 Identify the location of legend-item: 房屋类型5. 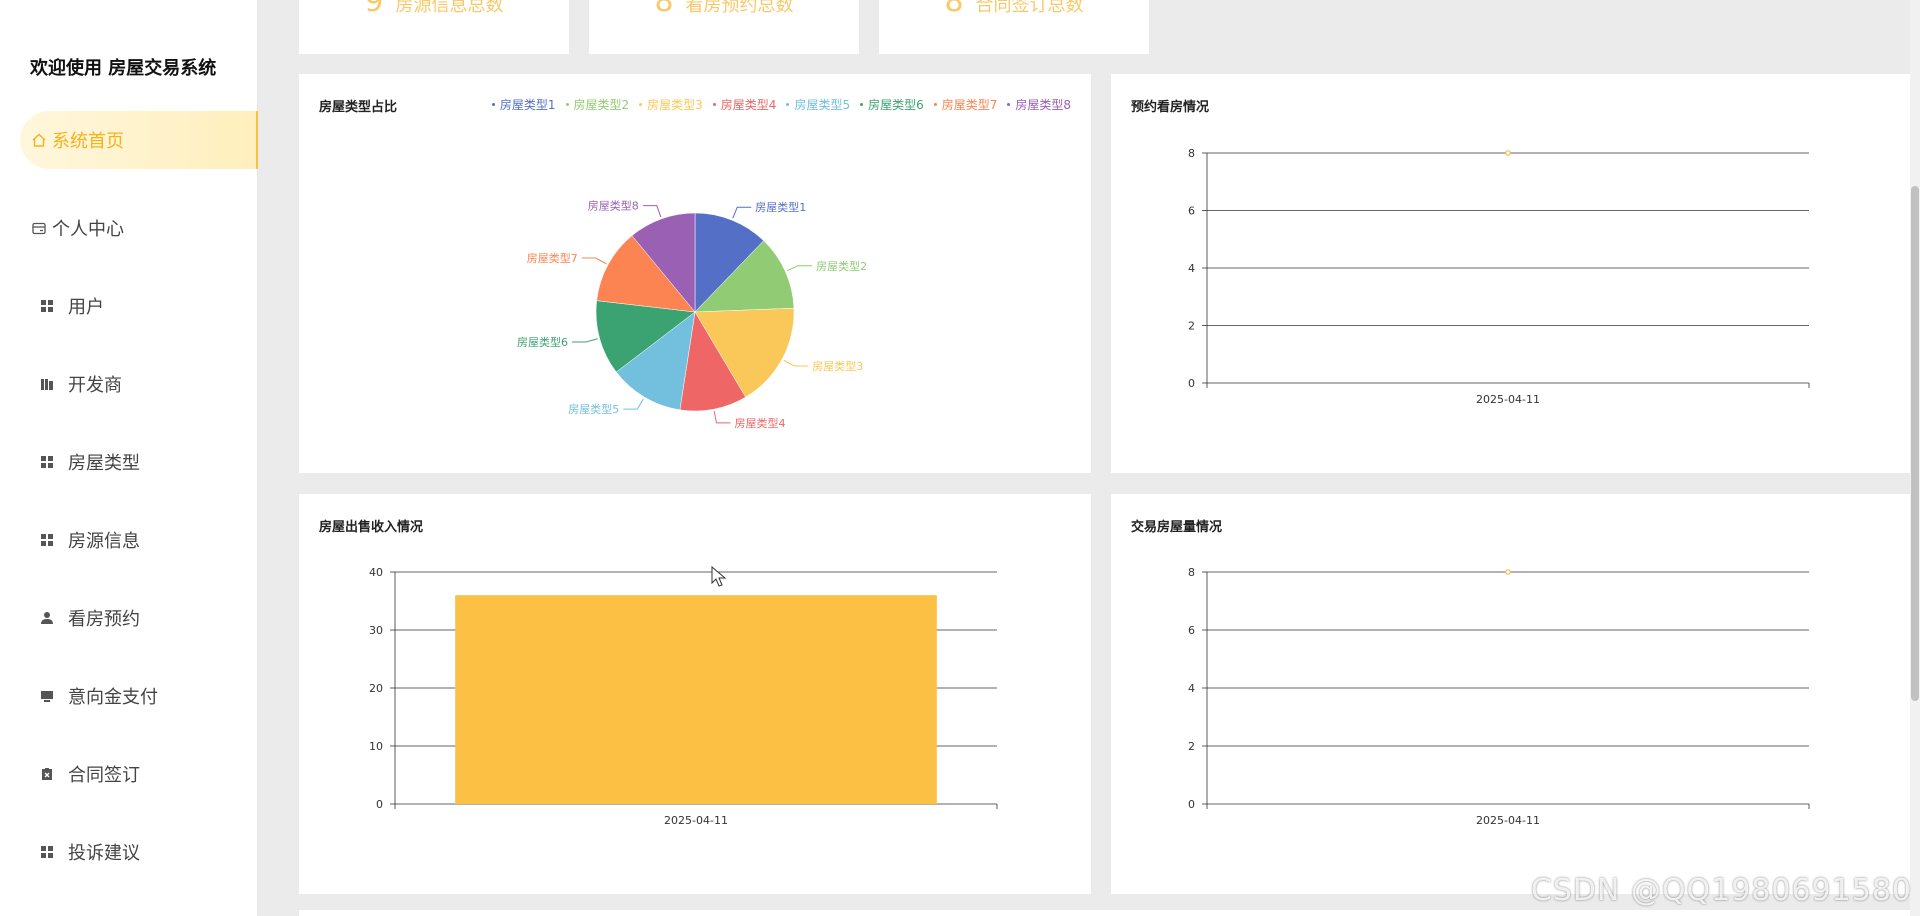
(818, 104).